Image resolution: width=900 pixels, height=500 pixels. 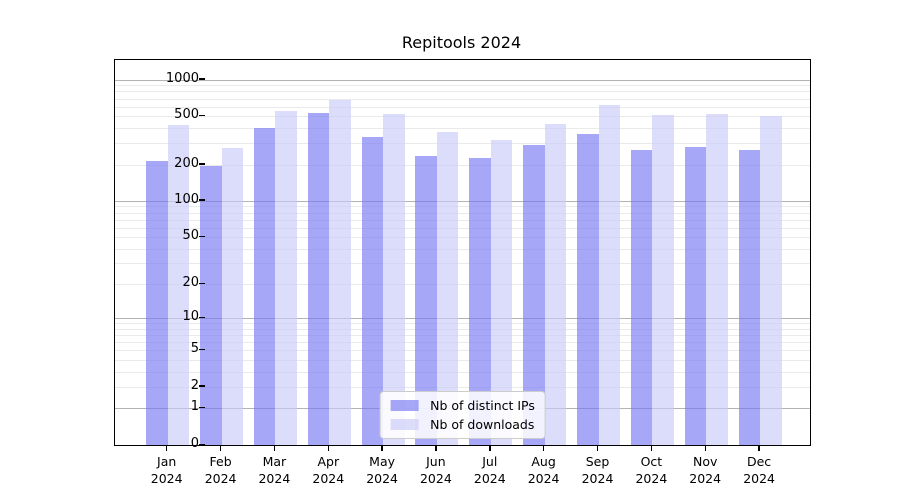 I want to click on bar-downloads-jun, so click(x=447, y=288).